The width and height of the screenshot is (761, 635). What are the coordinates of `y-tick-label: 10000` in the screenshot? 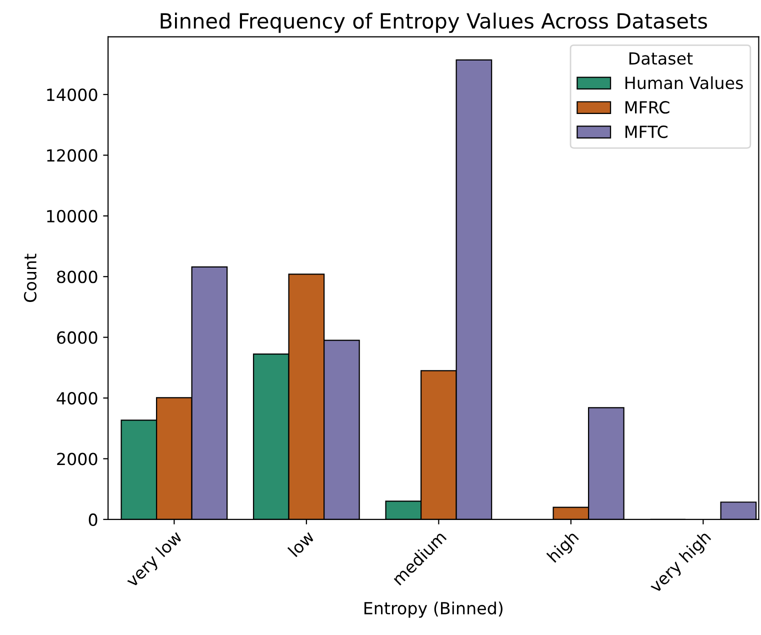 It's located at (72, 216).